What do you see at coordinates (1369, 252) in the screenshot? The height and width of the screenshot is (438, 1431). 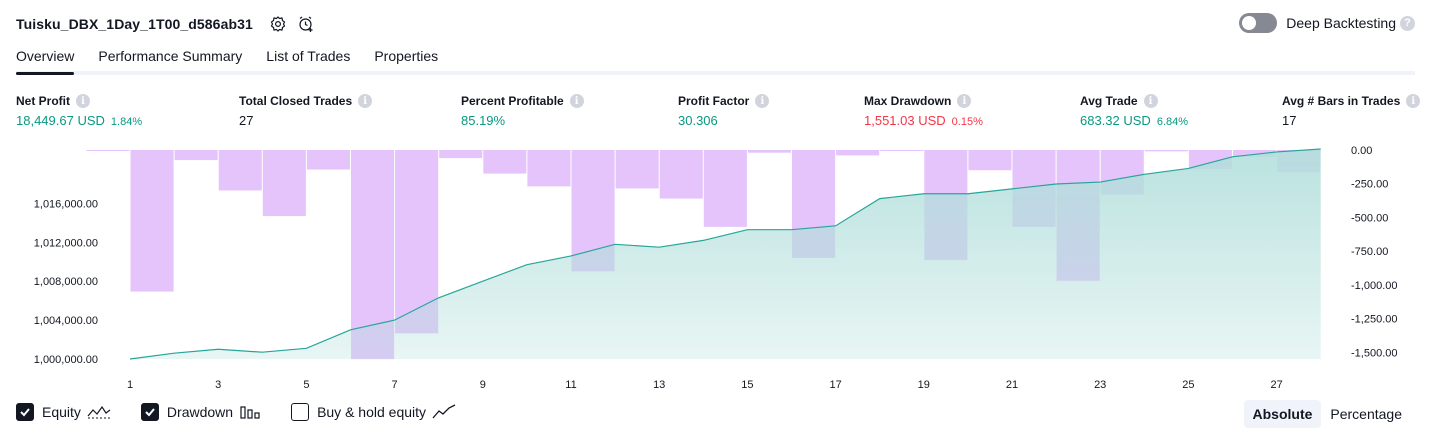 I see `y-tick-label-right: -750.00` at bounding box center [1369, 252].